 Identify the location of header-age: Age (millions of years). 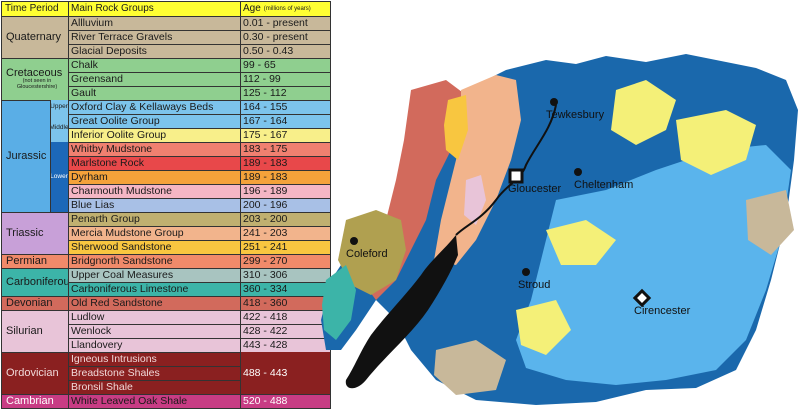
(285, 9).